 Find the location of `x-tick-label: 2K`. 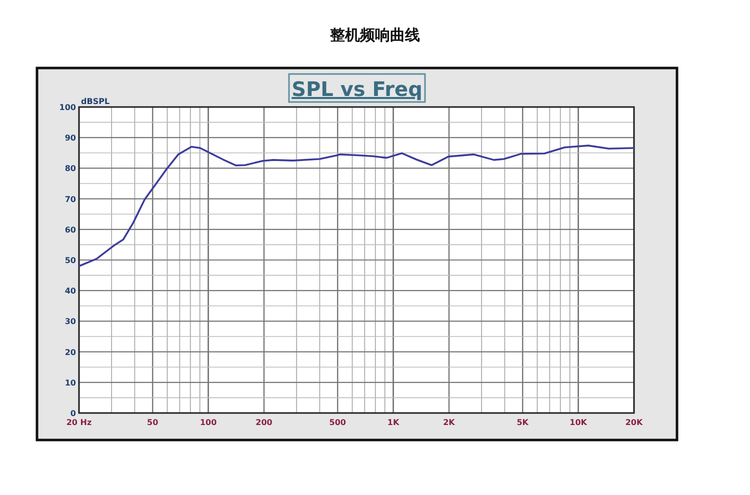

x-tick-label: 2K is located at coordinates (449, 422).